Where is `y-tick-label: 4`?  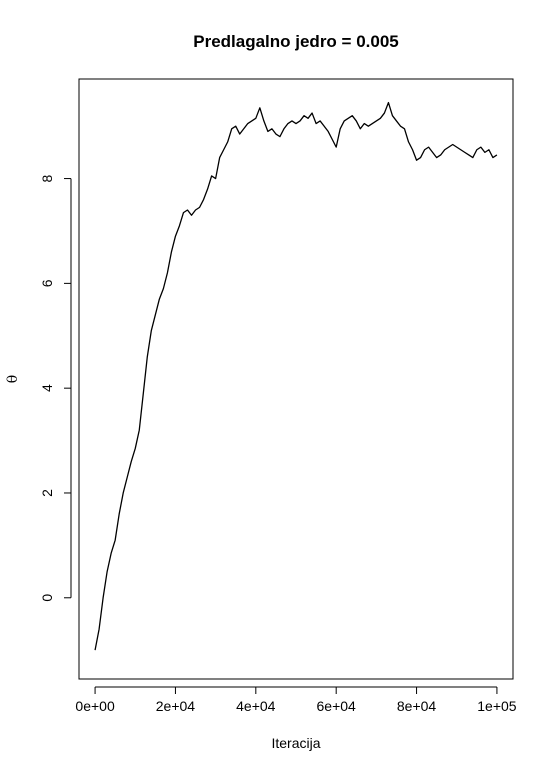 y-tick-label: 4 is located at coordinates (47, 388).